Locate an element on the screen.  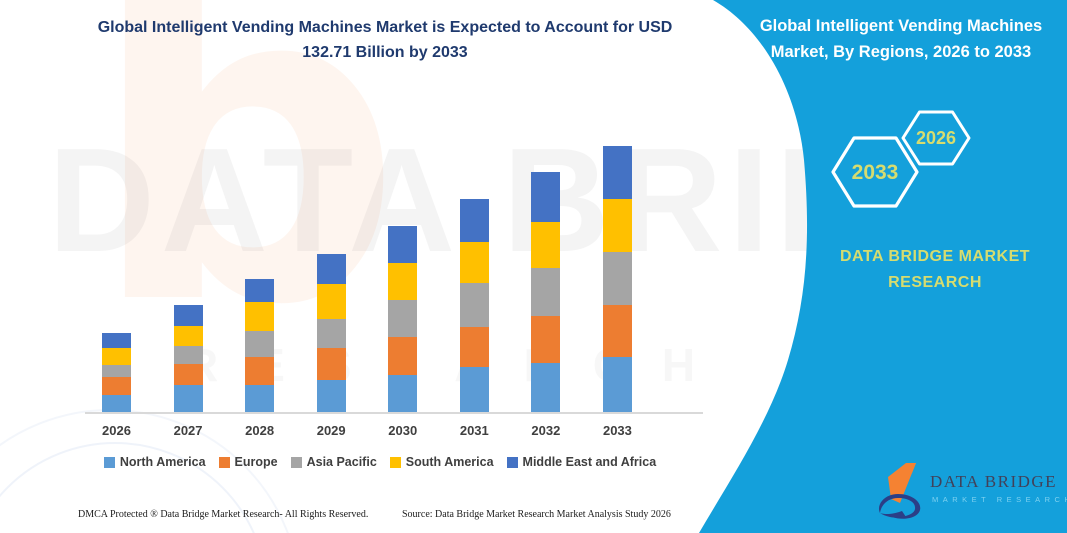
brand-text-line1: DATA BRIDGE MARKET is located at coordinates (935, 256).